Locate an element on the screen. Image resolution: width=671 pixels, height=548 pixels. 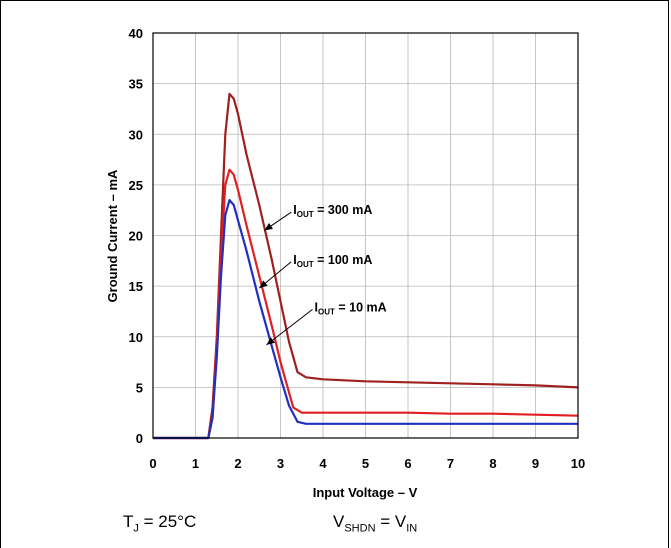
x-tick-label: 9 is located at coordinates (535, 463).